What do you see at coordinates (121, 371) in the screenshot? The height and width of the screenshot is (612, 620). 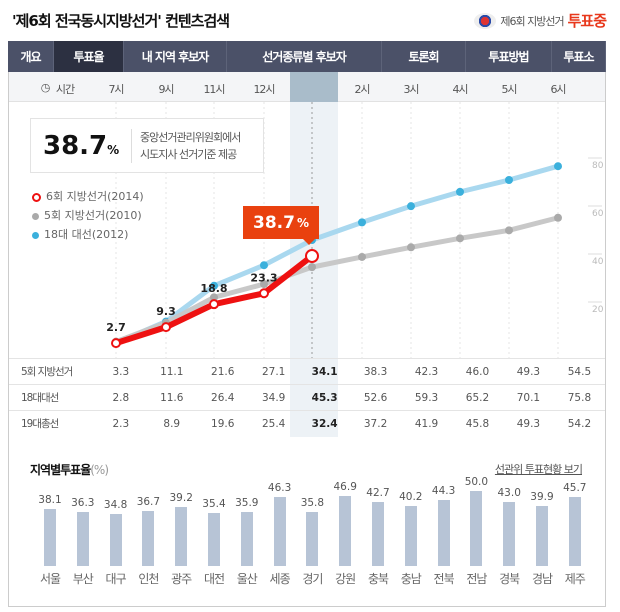 I see `table-cell: 3.3` at bounding box center [121, 371].